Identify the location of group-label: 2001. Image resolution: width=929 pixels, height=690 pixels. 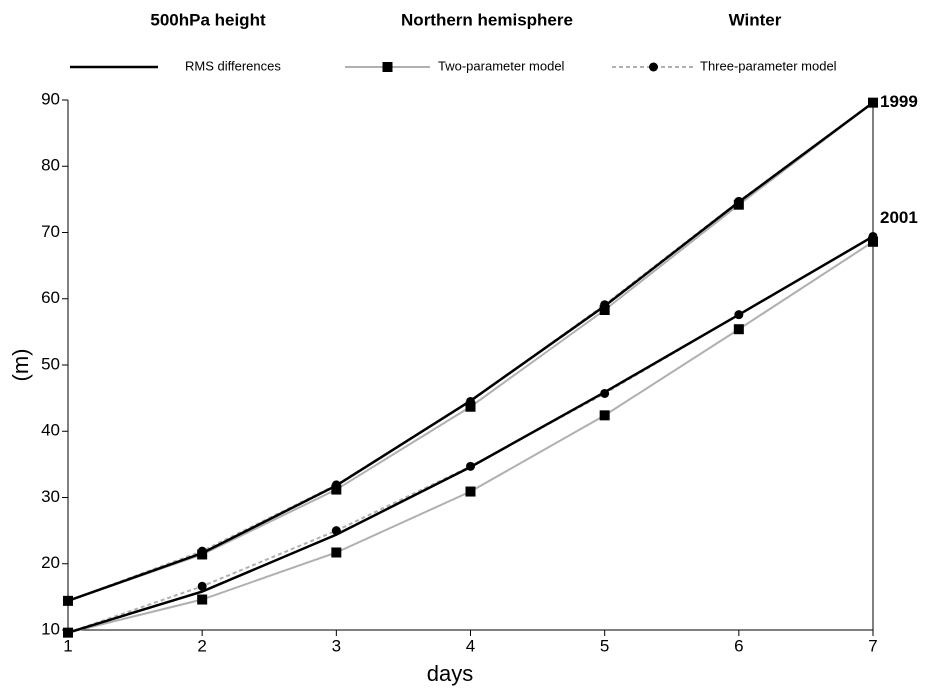
(899, 217).